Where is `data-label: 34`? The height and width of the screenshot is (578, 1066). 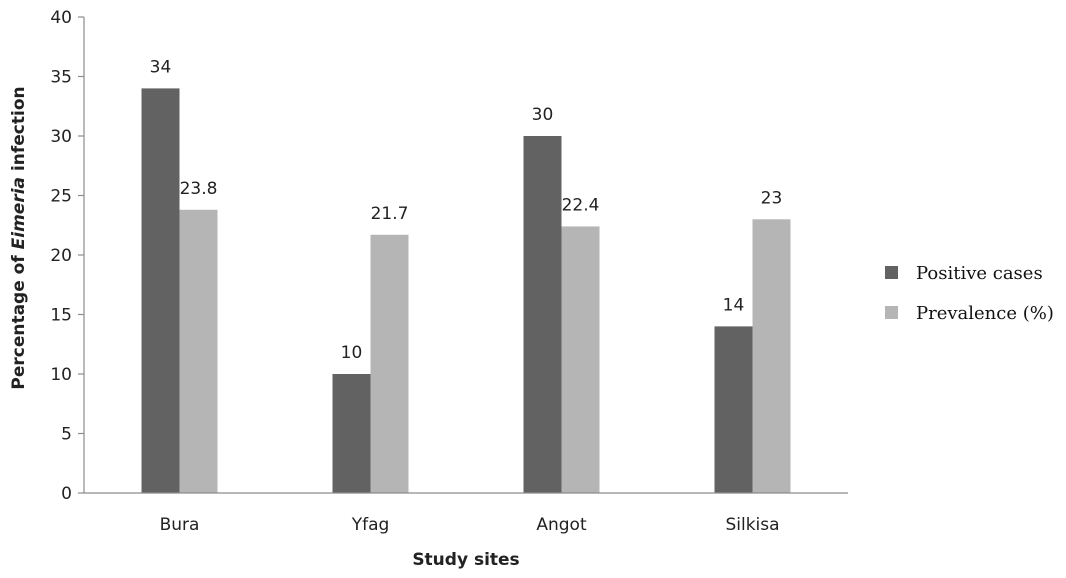 data-label: 34 is located at coordinates (161, 67).